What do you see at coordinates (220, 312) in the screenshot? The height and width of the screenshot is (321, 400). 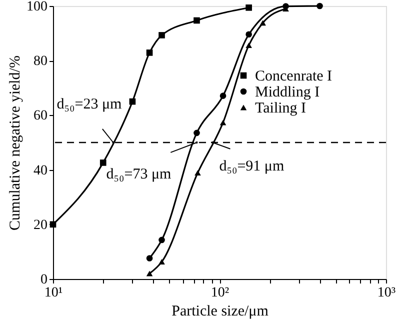 I see `x-axis-title: Particle size/μm` at bounding box center [220, 312].